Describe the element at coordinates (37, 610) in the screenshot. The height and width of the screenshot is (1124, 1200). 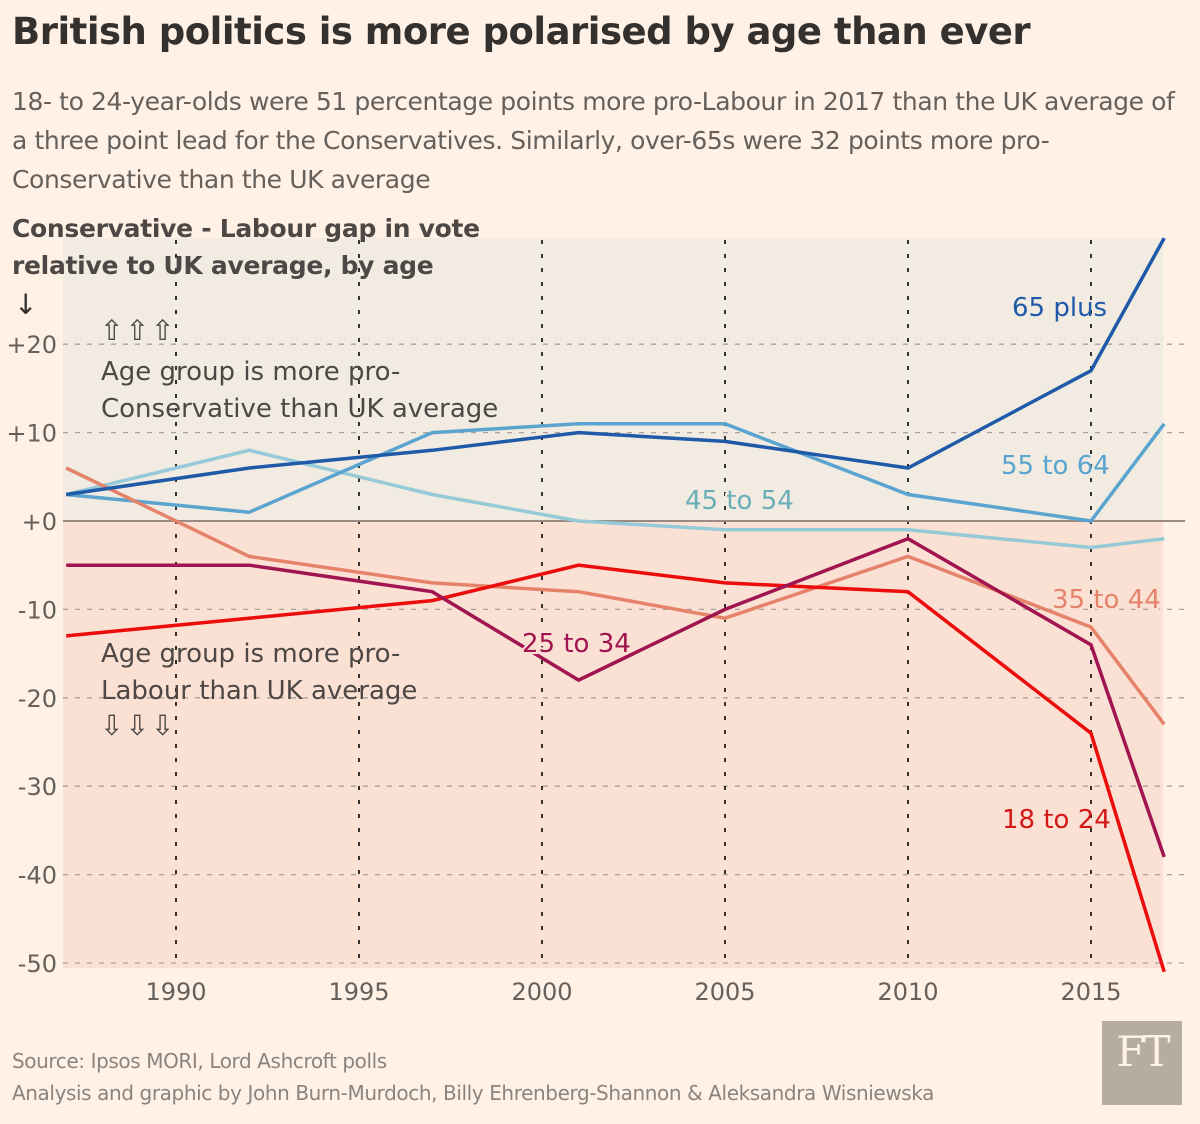
I see `y-tick-label: -10` at that location.